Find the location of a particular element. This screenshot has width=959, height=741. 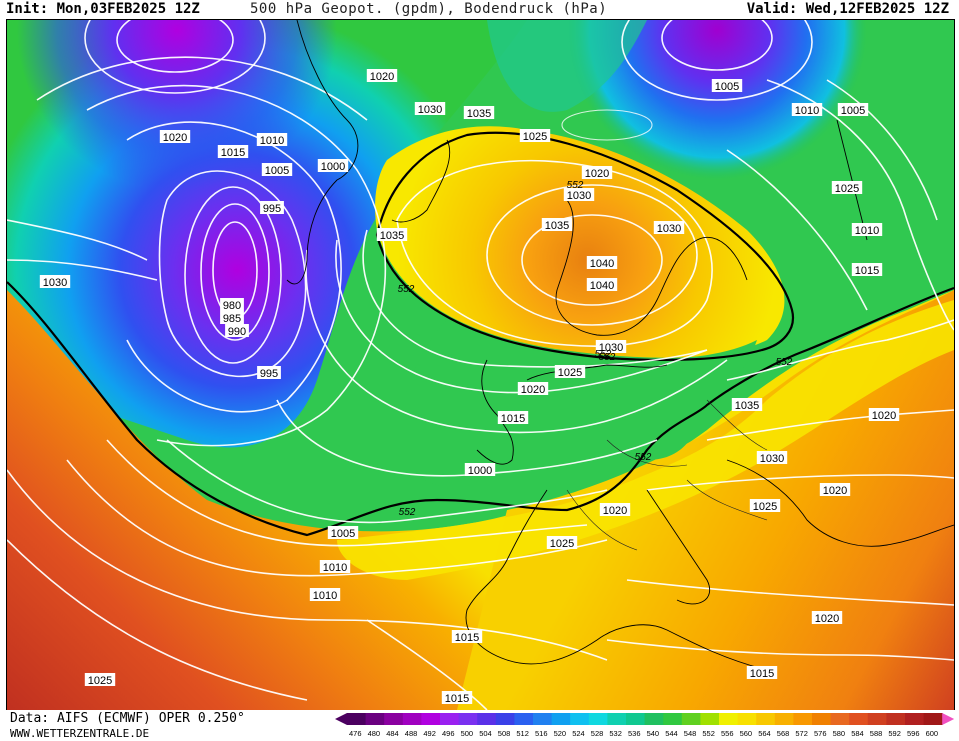

legend-value: 516 is located at coordinates (541, 733).